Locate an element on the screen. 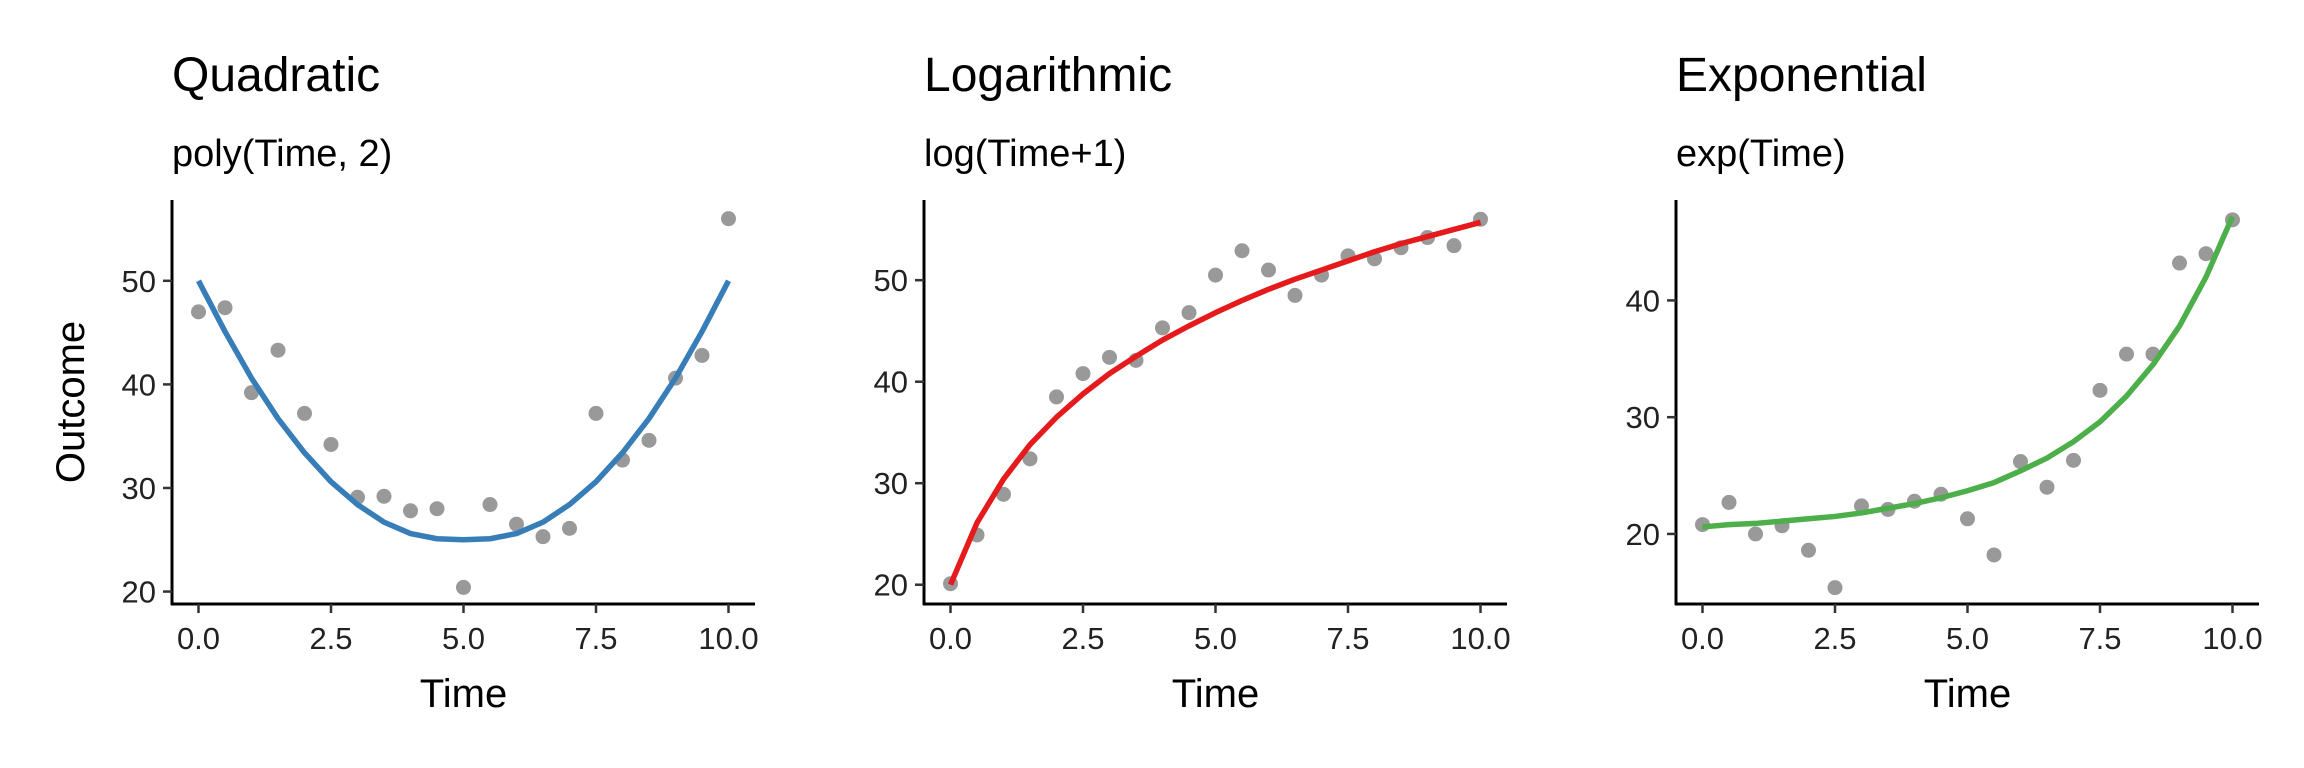 Image resolution: width=2304 pixels, height=768 pixels. y-axis-title: Outcome is located at coordinates (71, 402).